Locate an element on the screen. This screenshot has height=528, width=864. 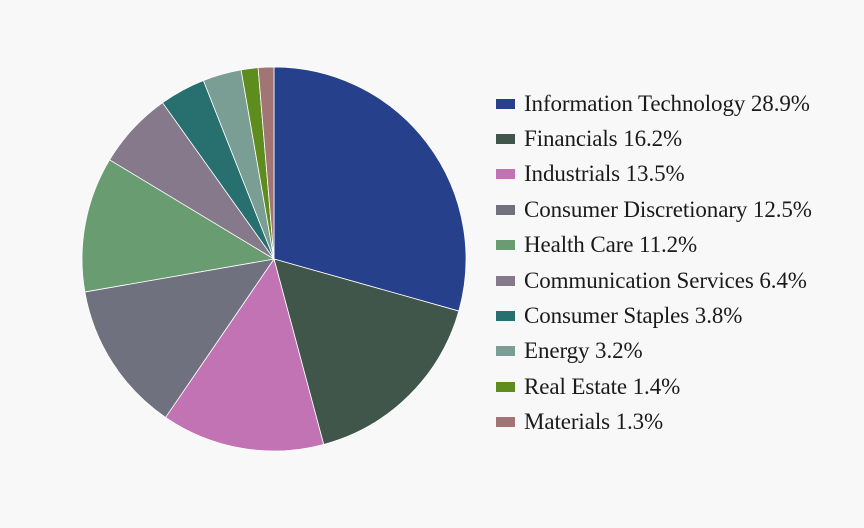
legend-item: Industrials 13.5% is located at coordinates (654, 174).